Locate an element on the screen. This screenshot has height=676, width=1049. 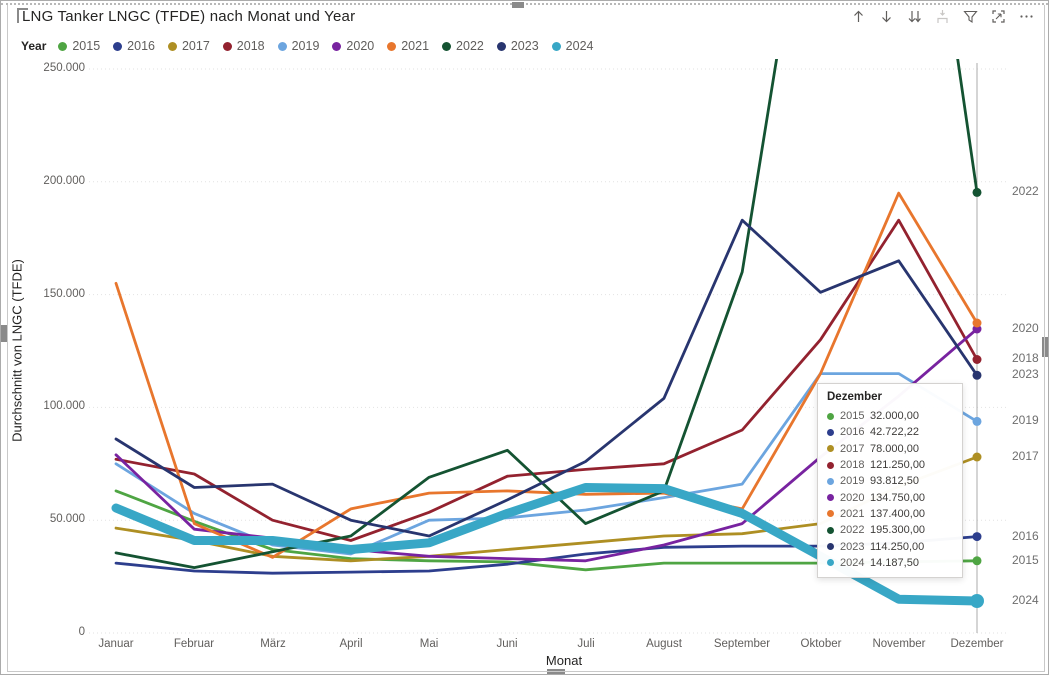
resize-handle-top is located at coordinates (518, 5).